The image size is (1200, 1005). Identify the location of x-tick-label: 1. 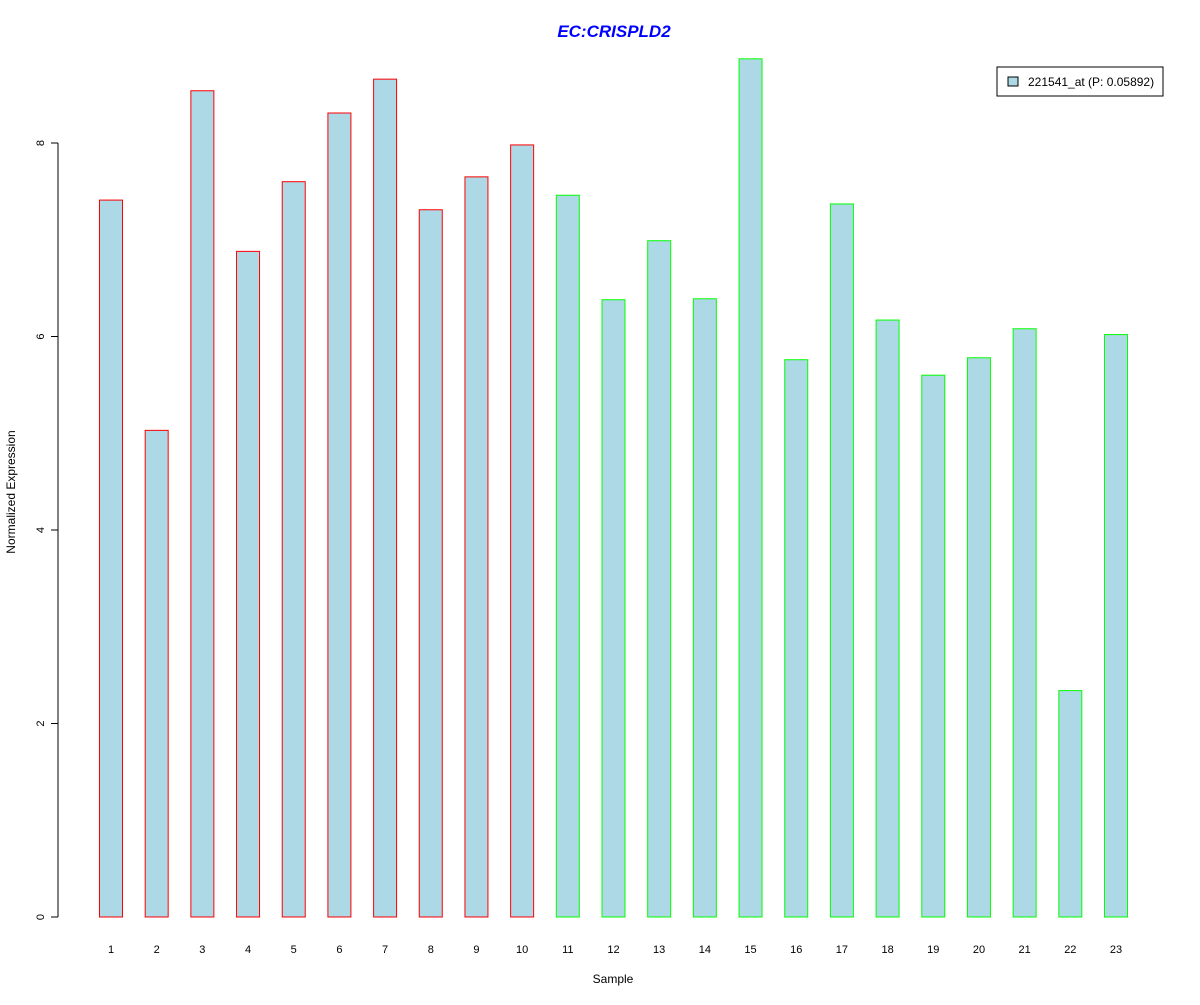
(111, 950).